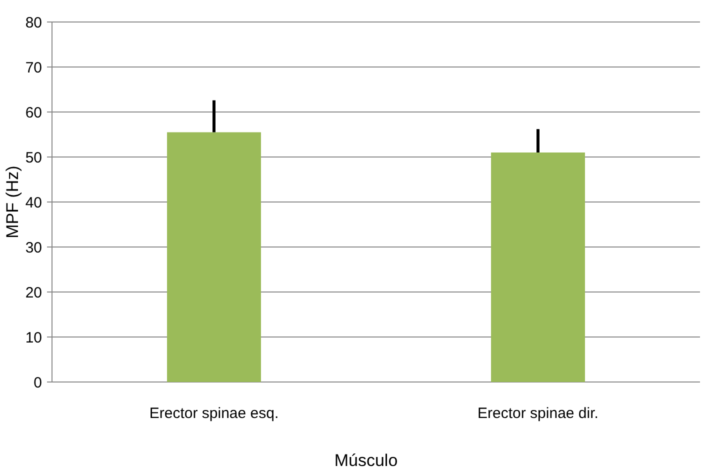  I want to click on x-axis-title: Músculo, so click(366, 460).